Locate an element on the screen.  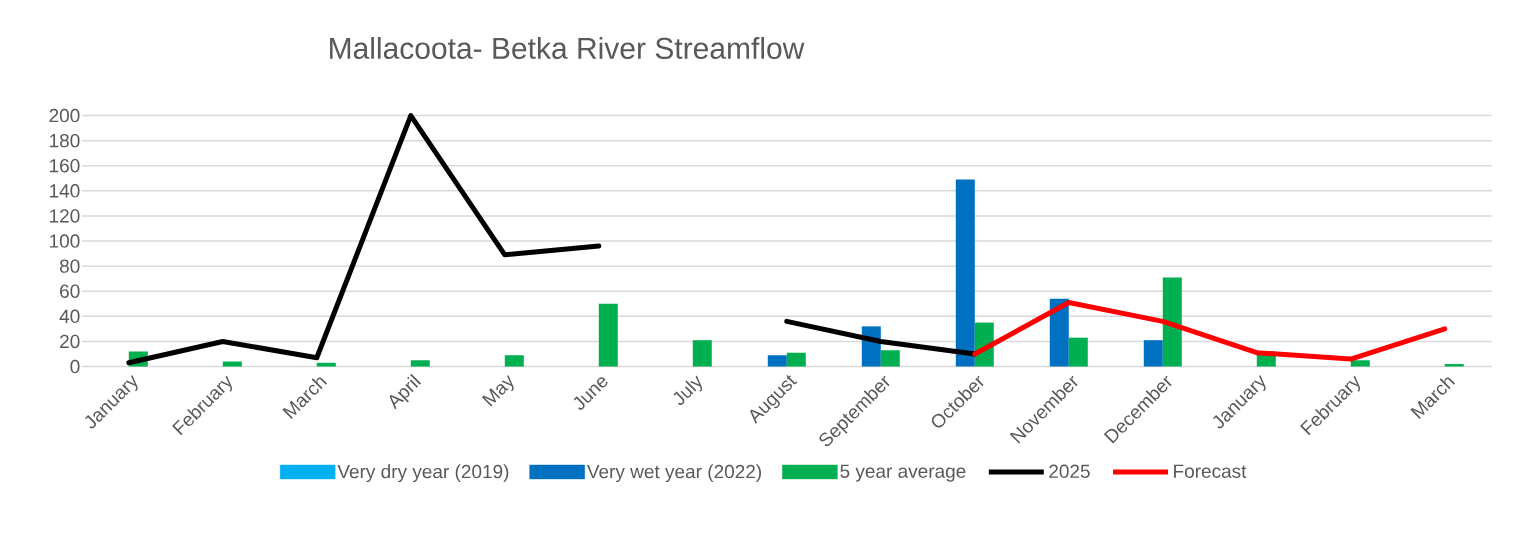
y-tick-label: 40 is located at coordinates (69, 316).